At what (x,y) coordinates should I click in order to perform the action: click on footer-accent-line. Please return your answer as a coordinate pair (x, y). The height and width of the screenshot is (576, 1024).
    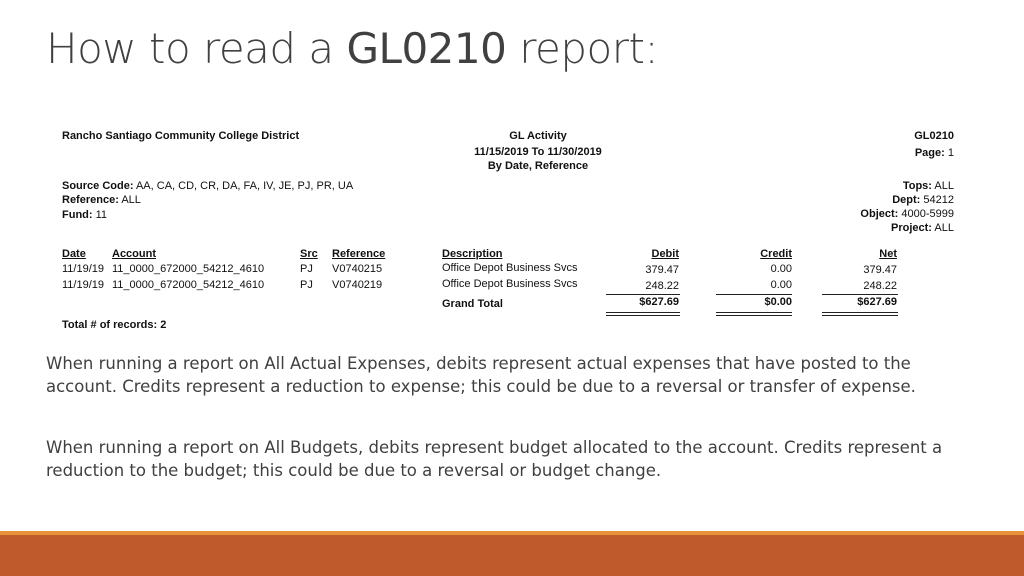
    Looking at the image, I should click on (512, 533).